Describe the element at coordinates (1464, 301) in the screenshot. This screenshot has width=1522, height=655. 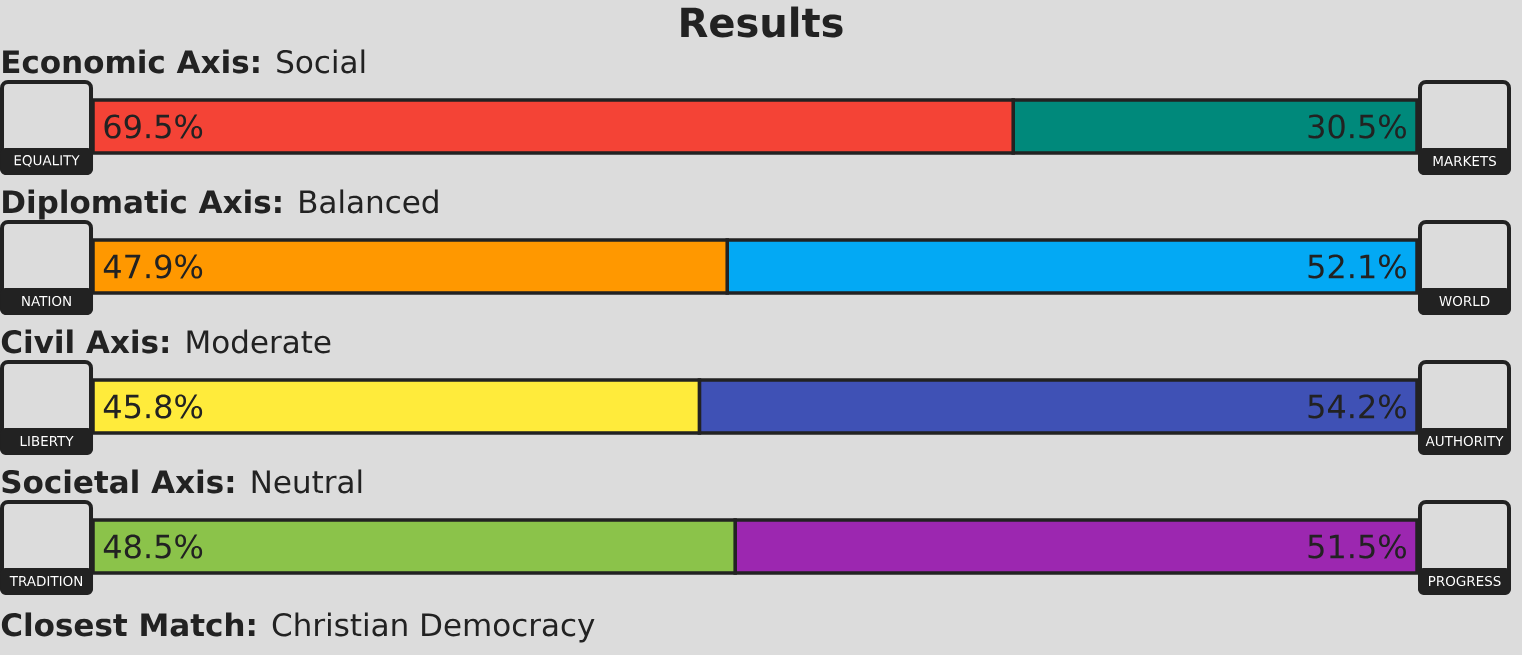
I see `series-label: WORLD` at that location.